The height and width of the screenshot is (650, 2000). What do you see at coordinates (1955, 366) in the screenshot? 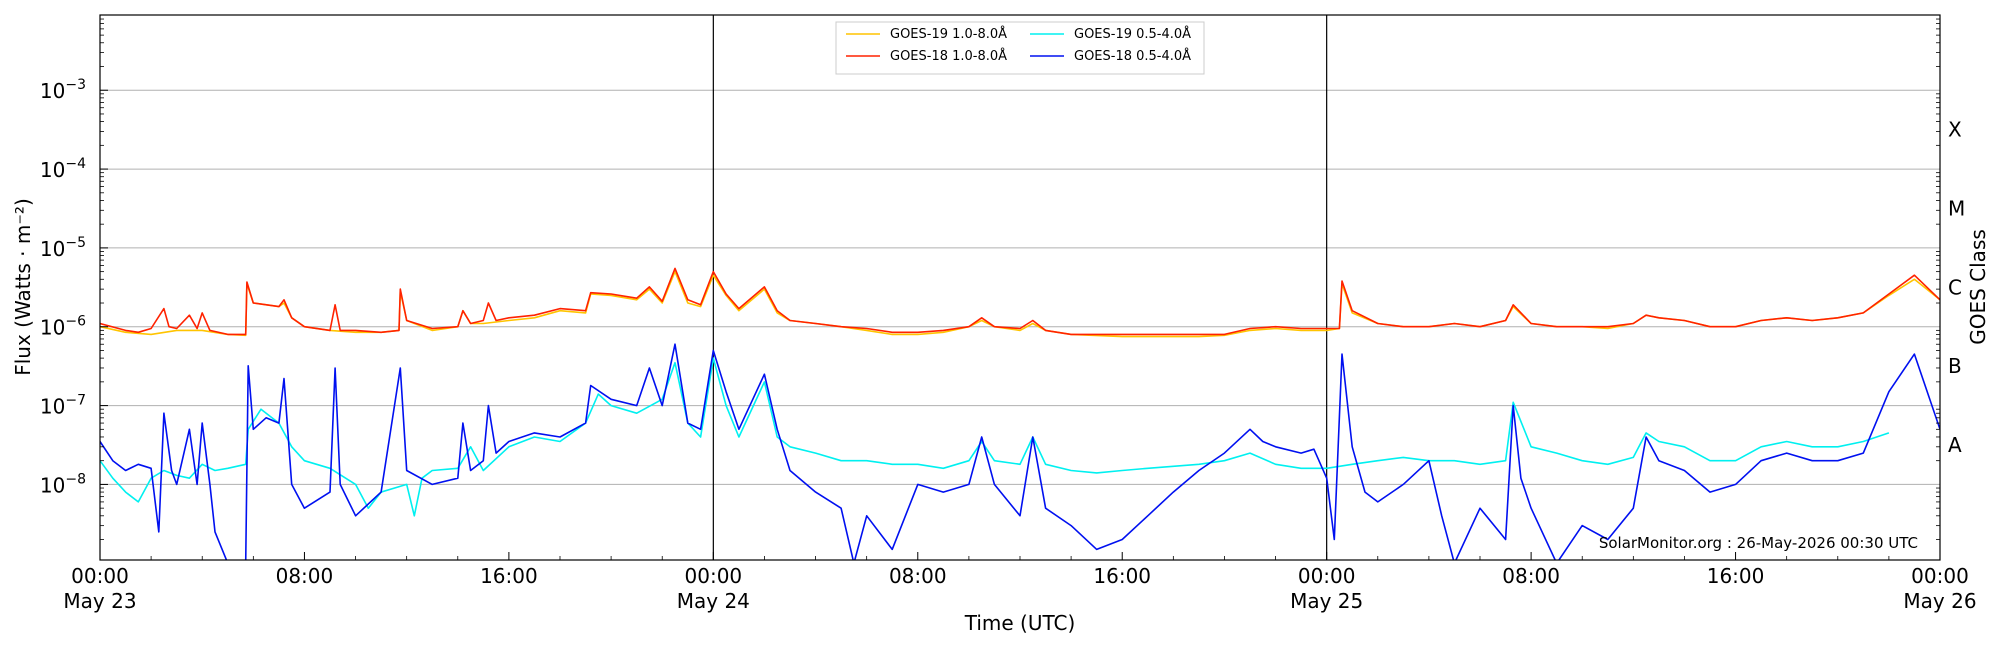
I see `goes-class-b: B` at bounding box center [1955, 366].